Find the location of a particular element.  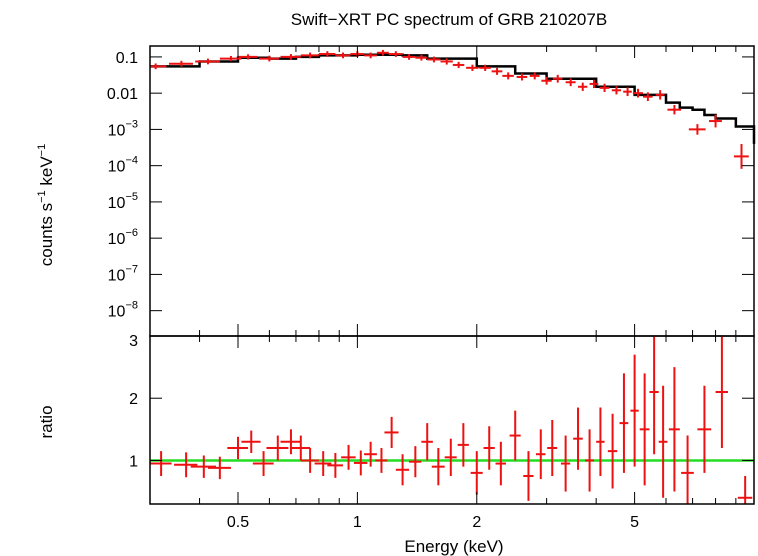

y-tick-label: 10⁻⁵ is located at coordinates (123, 201).